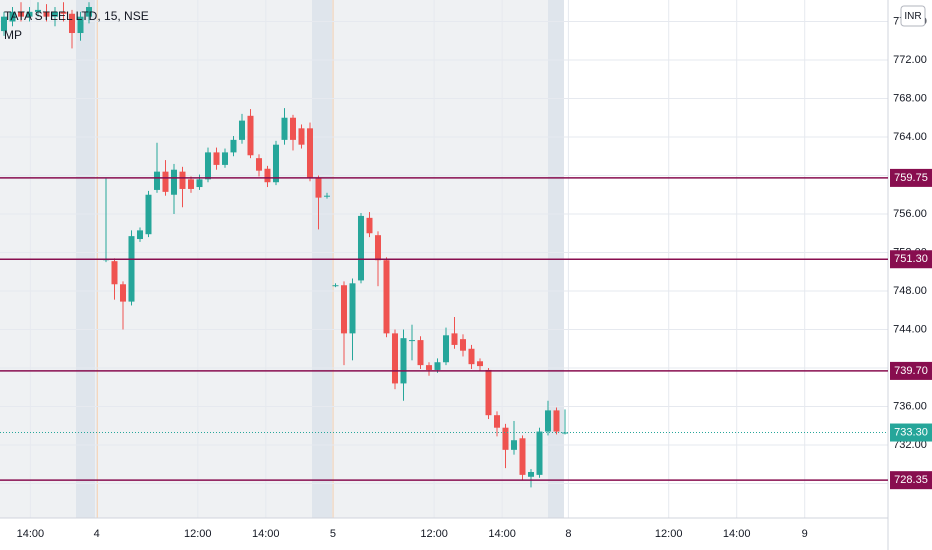 The height and width of the screenshot is (550, 932). I want to click on level-label: 739.70, so click(911, 371).